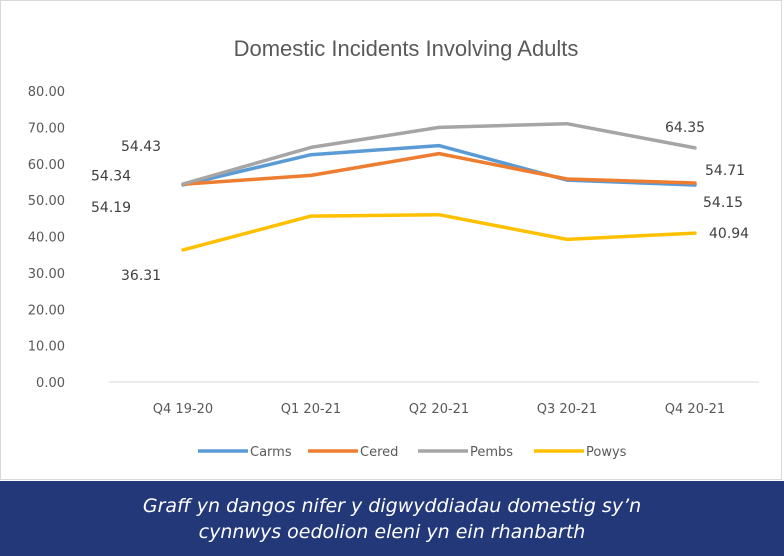 The image size is (784, 556). What do you see at coordinates (439, 232) in the screenshot?
I see `series-line-powys` at bounding box center [439, 232].